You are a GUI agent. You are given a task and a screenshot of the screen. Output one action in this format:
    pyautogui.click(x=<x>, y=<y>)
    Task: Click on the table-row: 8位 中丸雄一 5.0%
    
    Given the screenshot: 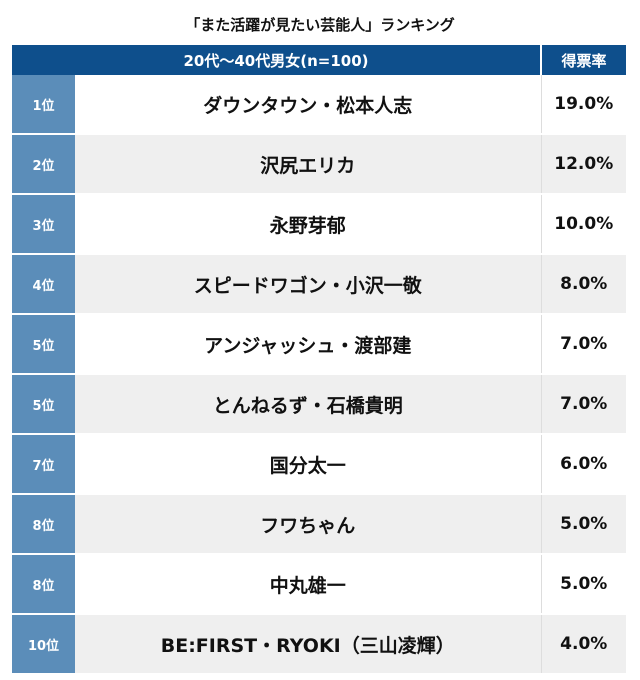 What is the action you would take?
    pyautogui.click(x=319, y=584)
    